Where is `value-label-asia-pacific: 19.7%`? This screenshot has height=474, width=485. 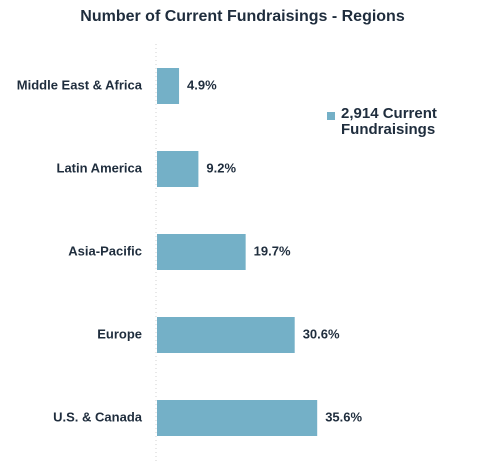 value-label-asia-pacific: 19.7% is located at coordinates (272, 250).